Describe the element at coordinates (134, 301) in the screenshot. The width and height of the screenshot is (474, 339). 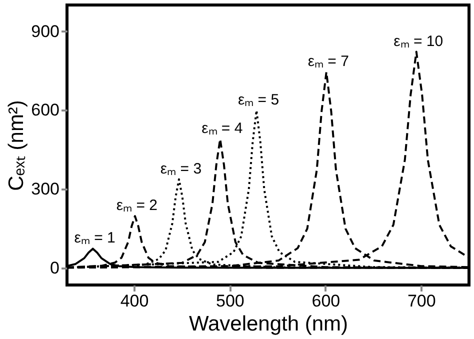
I see `x-tick-label: 400` at that location.